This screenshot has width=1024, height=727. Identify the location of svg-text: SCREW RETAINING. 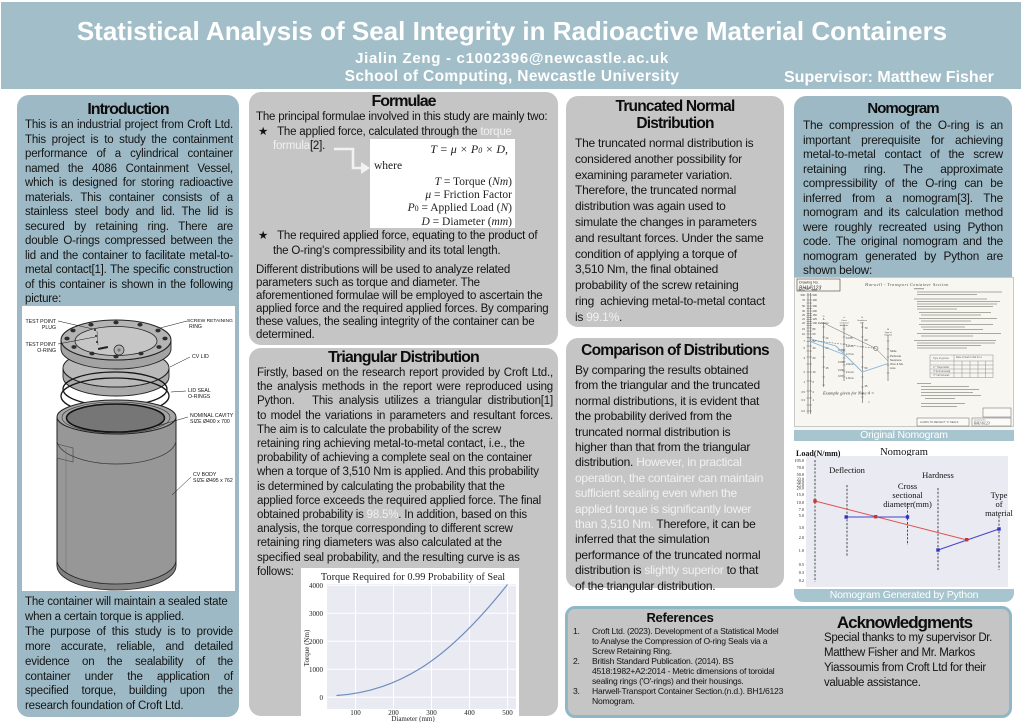
(210, 321).